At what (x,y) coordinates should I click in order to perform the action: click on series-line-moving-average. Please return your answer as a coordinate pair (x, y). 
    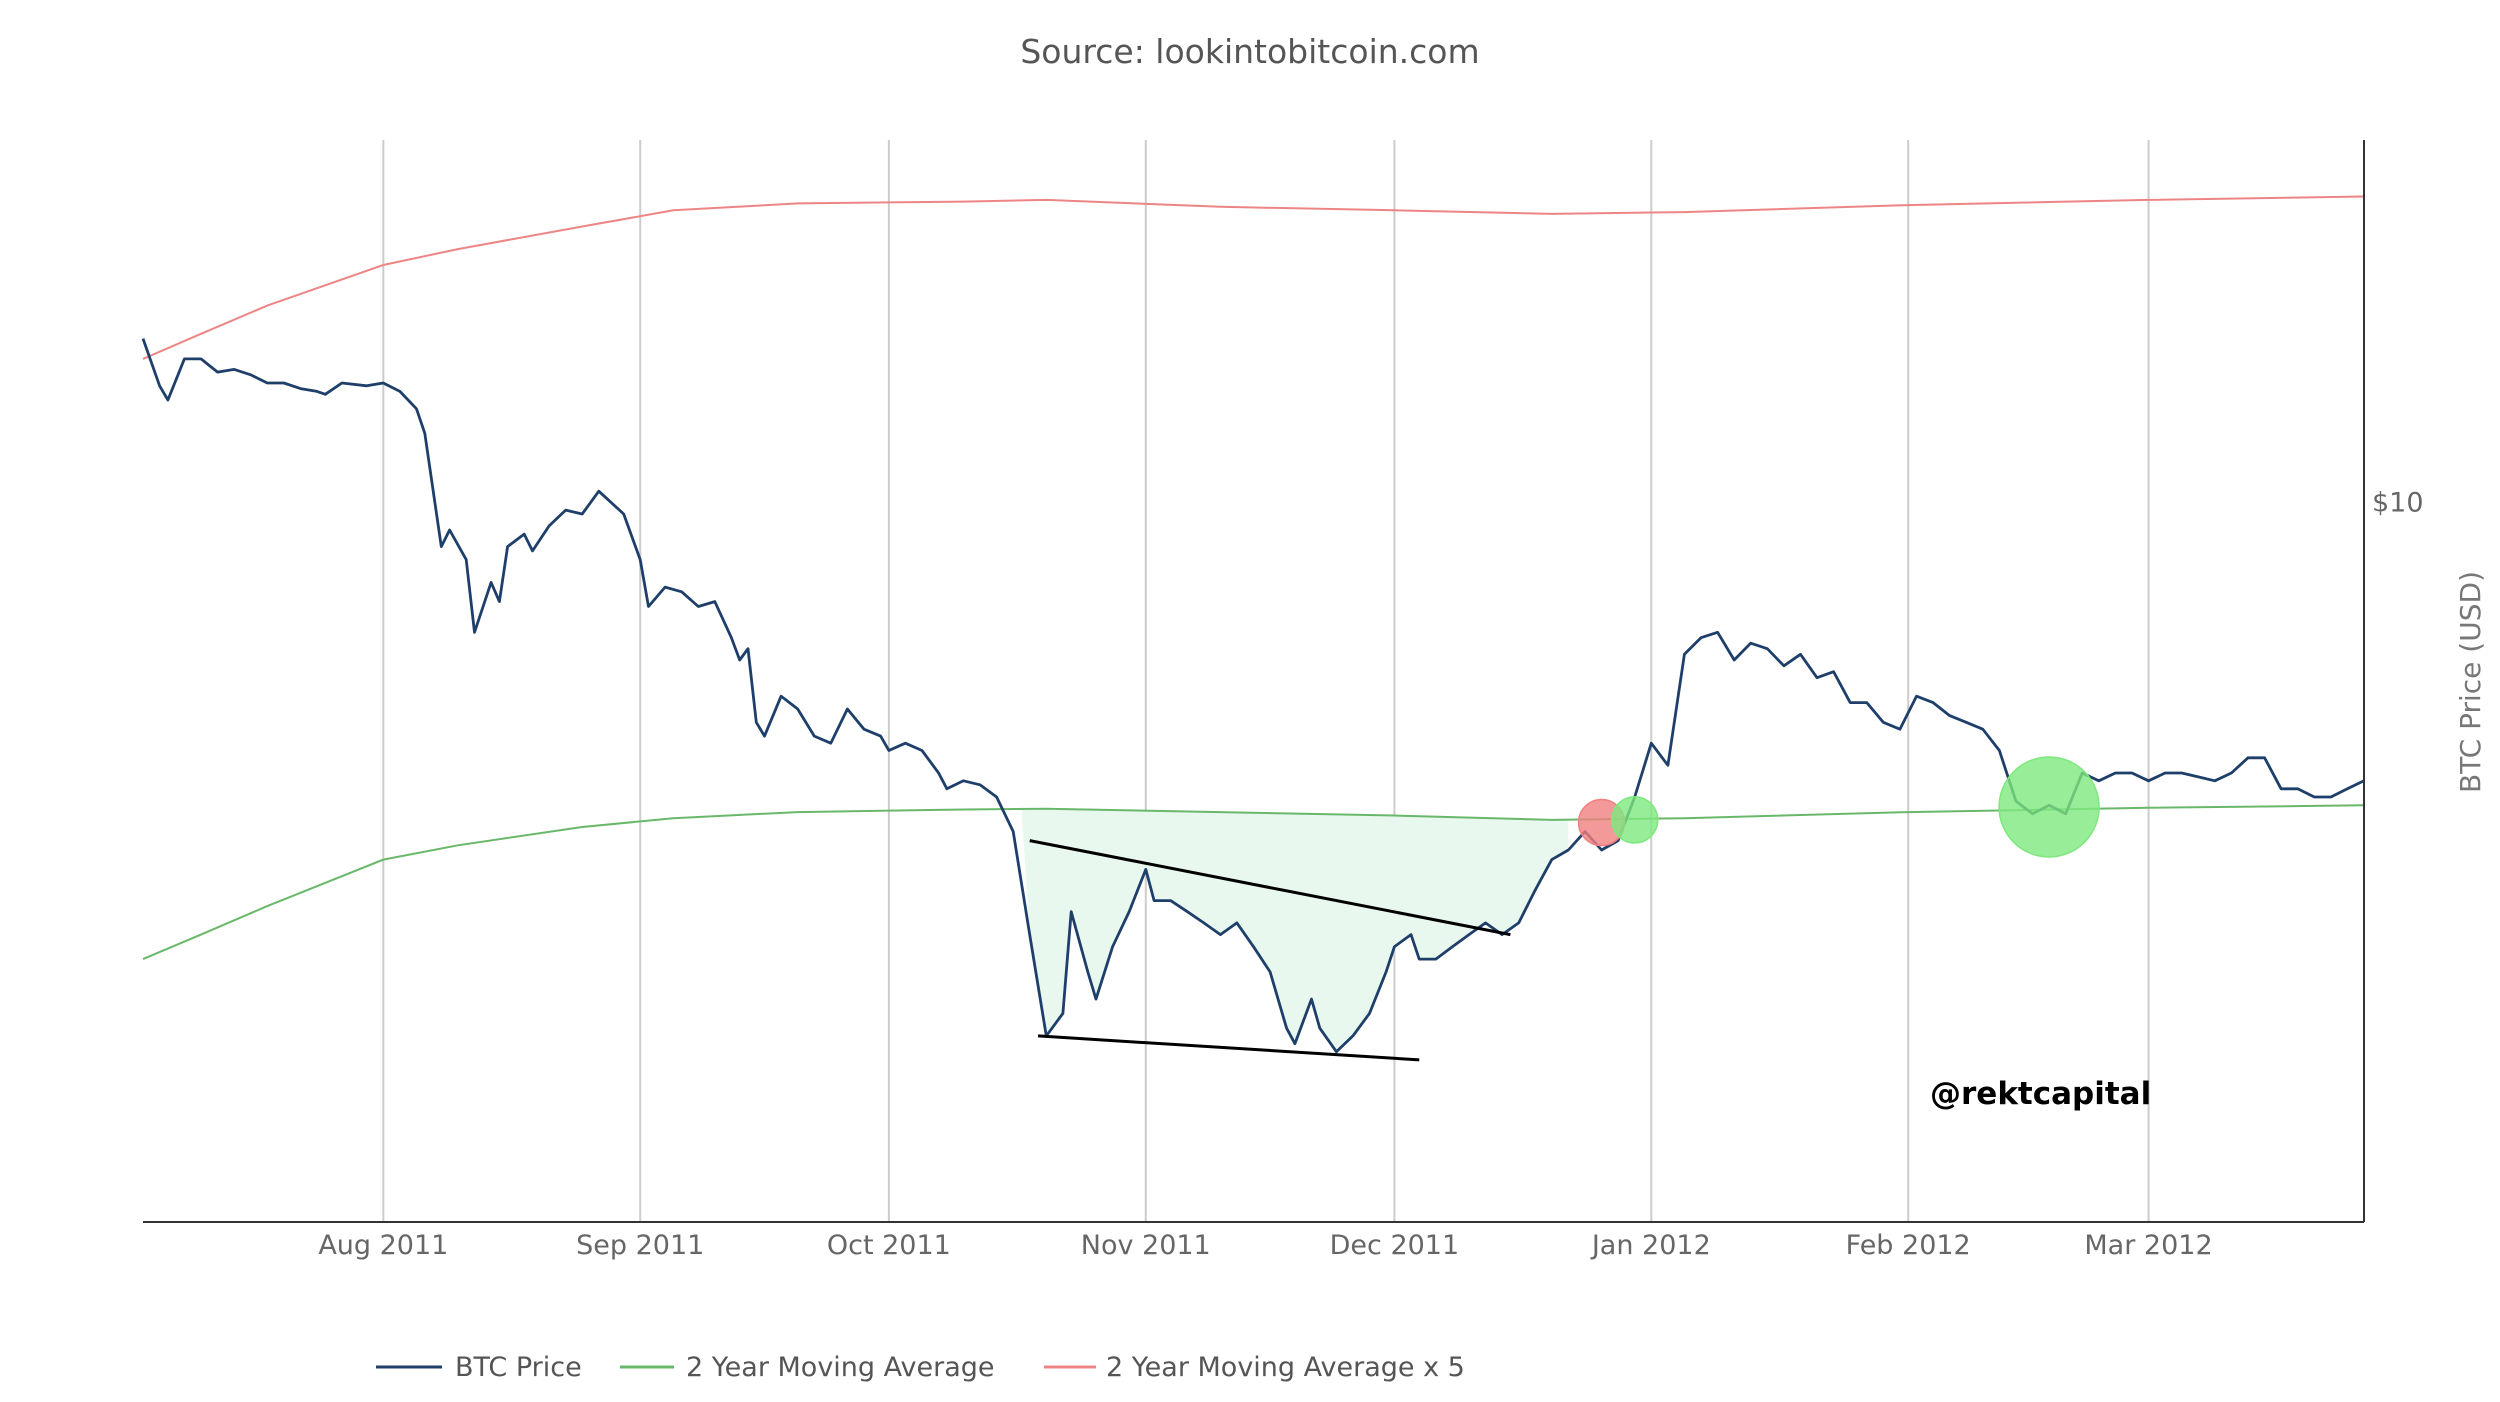
    Looking at the image, I should click on (1253, 882).